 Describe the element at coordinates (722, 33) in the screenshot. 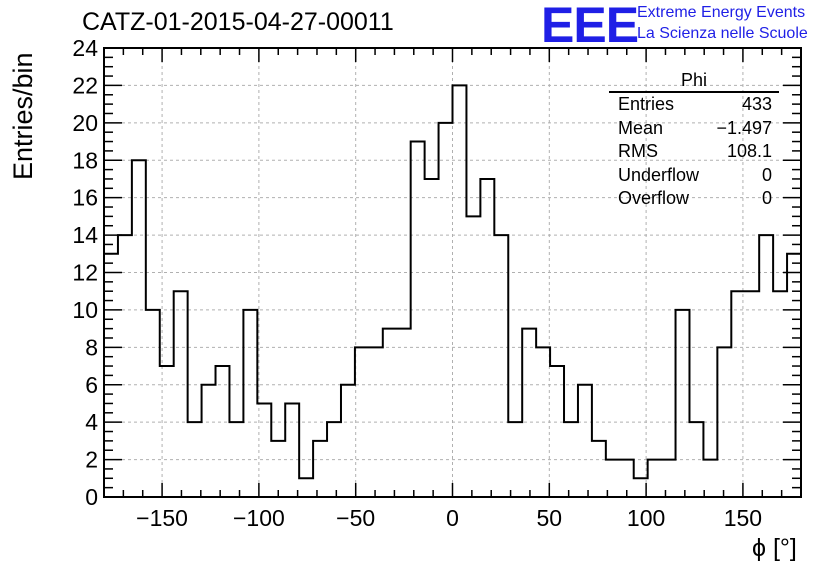

I see `brand-line-2: La Scienza nelle Scuole` at that location.